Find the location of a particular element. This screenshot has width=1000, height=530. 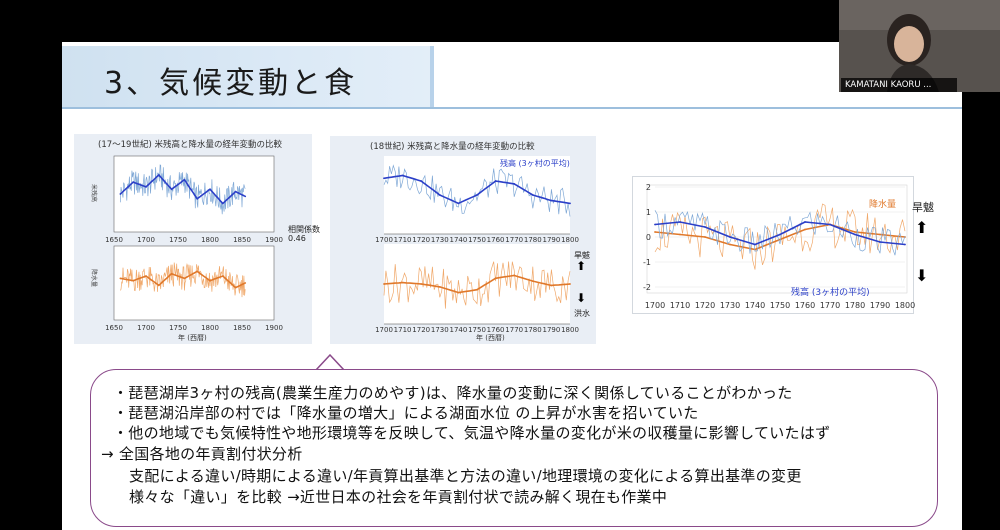

chart3-y-tick-label: 2 is located at coordinates (648, 187).